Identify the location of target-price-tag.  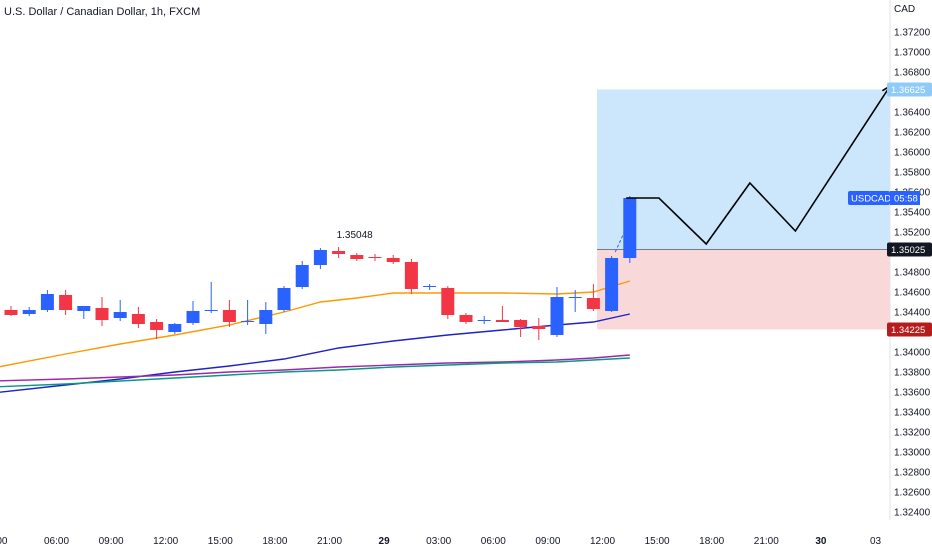
(909, 89).